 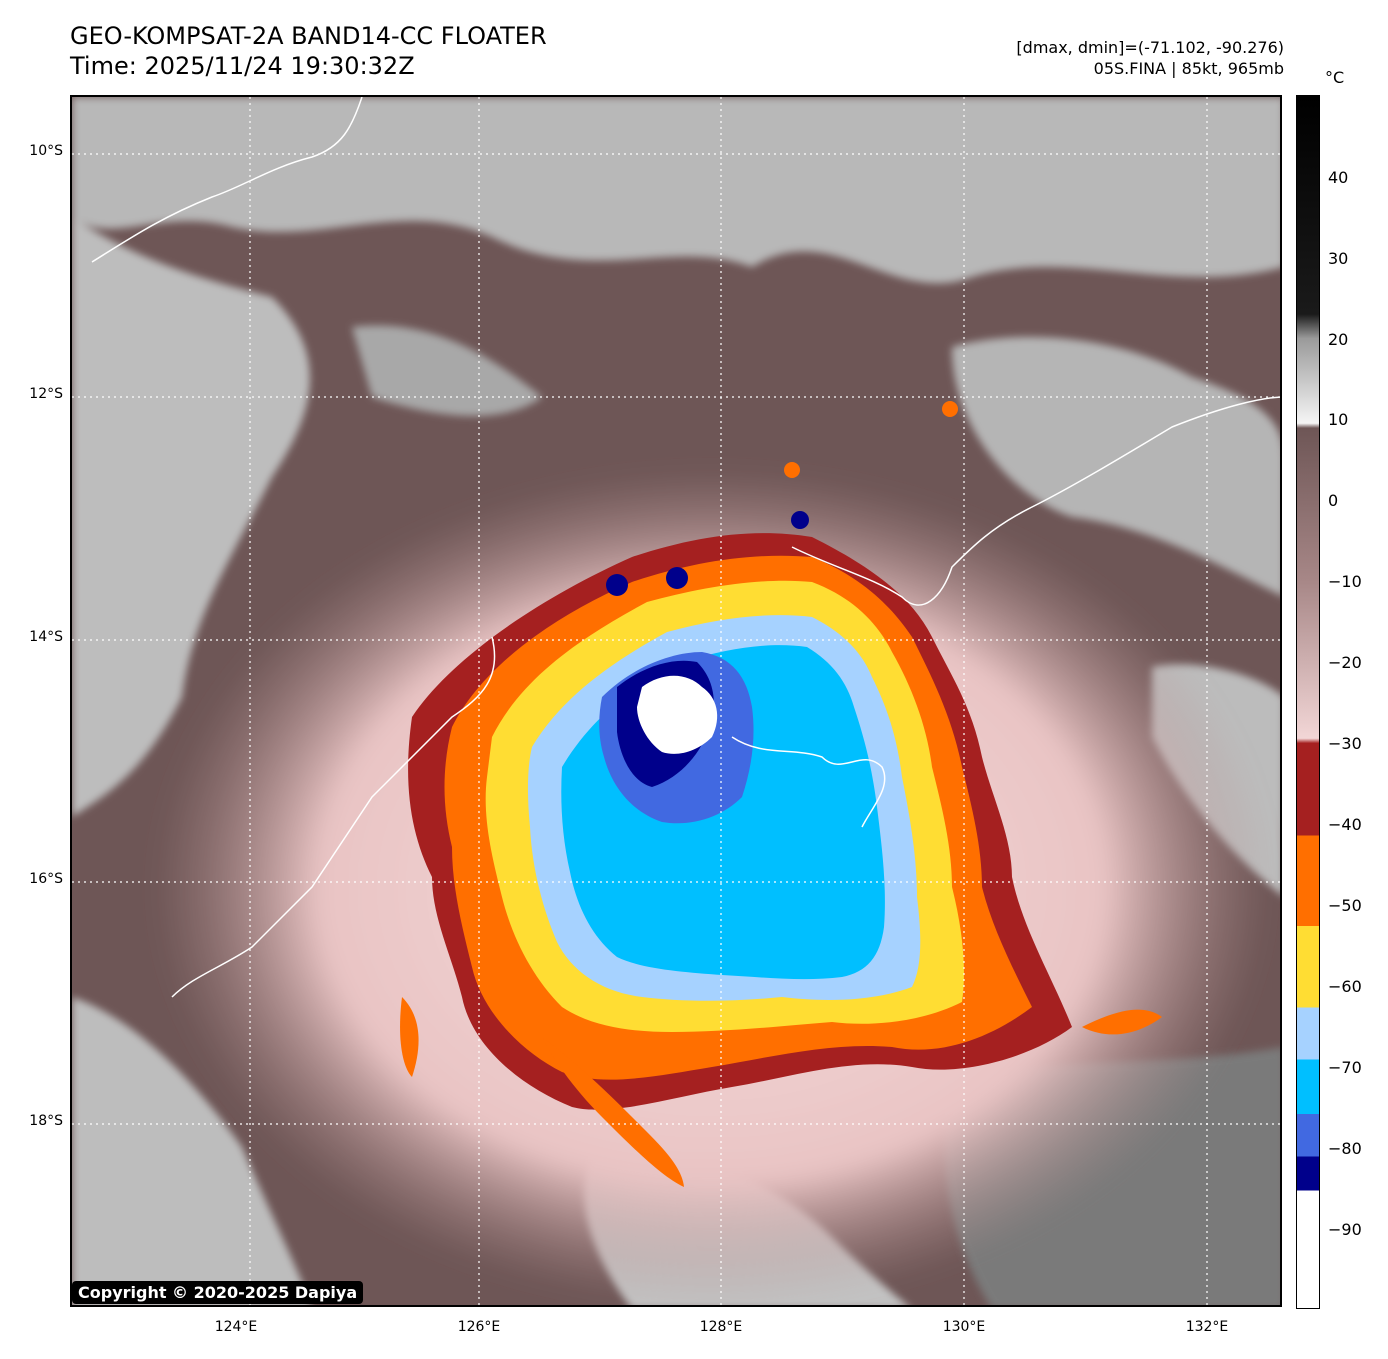 I want to click on lon-label: 128°E, so click(x=721, y=1327).